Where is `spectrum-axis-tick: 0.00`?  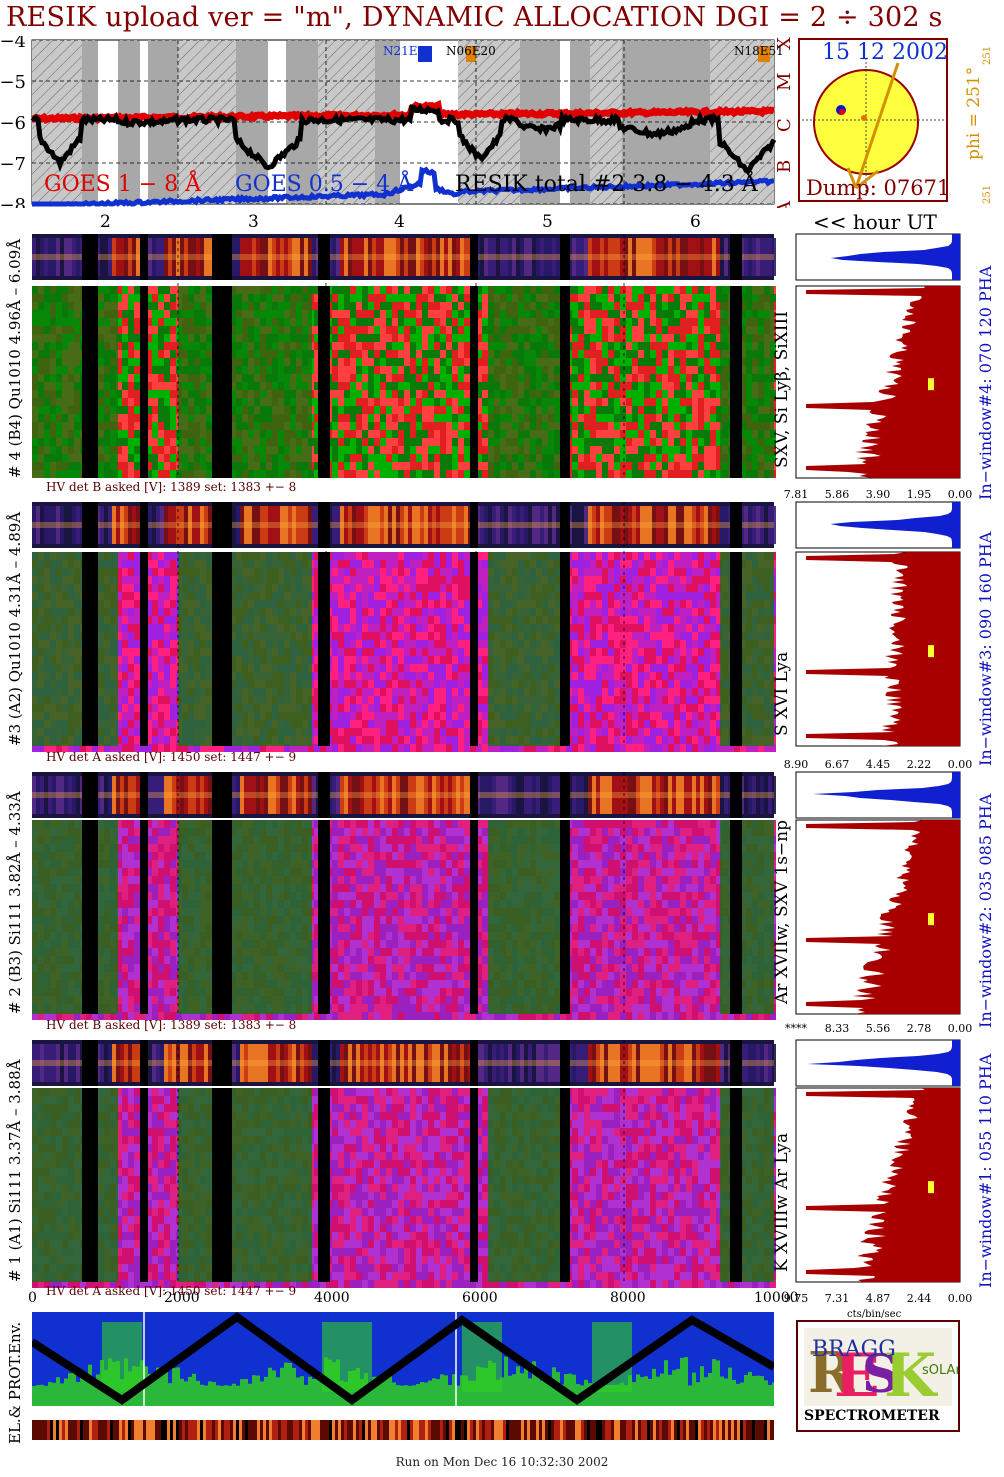
spectrum-axis-tick: 0.00 is located at coordinates (960, 494).